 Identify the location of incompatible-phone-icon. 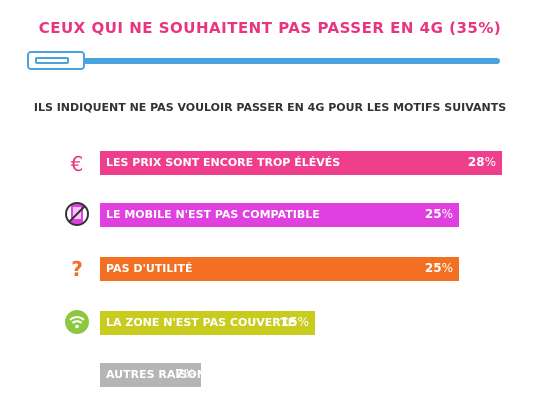
(77, 214).